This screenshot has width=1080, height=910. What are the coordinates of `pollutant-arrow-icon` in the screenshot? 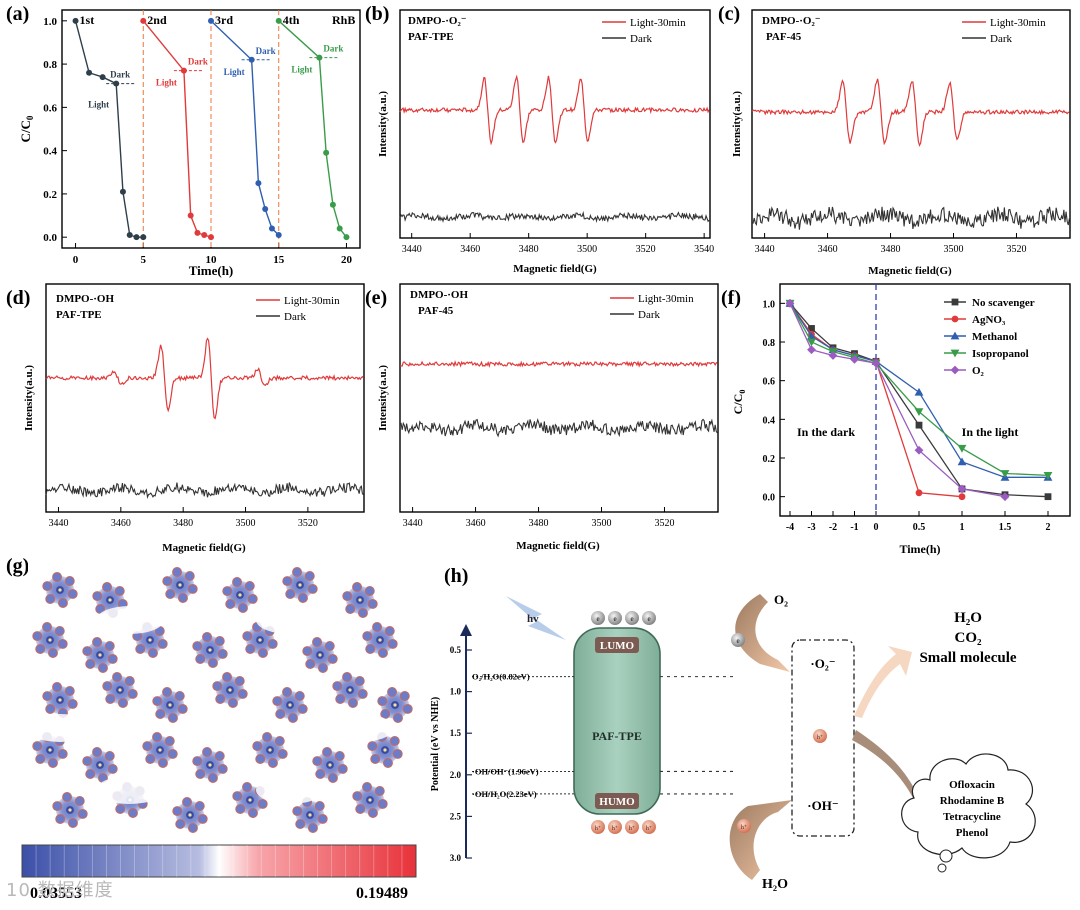 It's located at (890, 771).